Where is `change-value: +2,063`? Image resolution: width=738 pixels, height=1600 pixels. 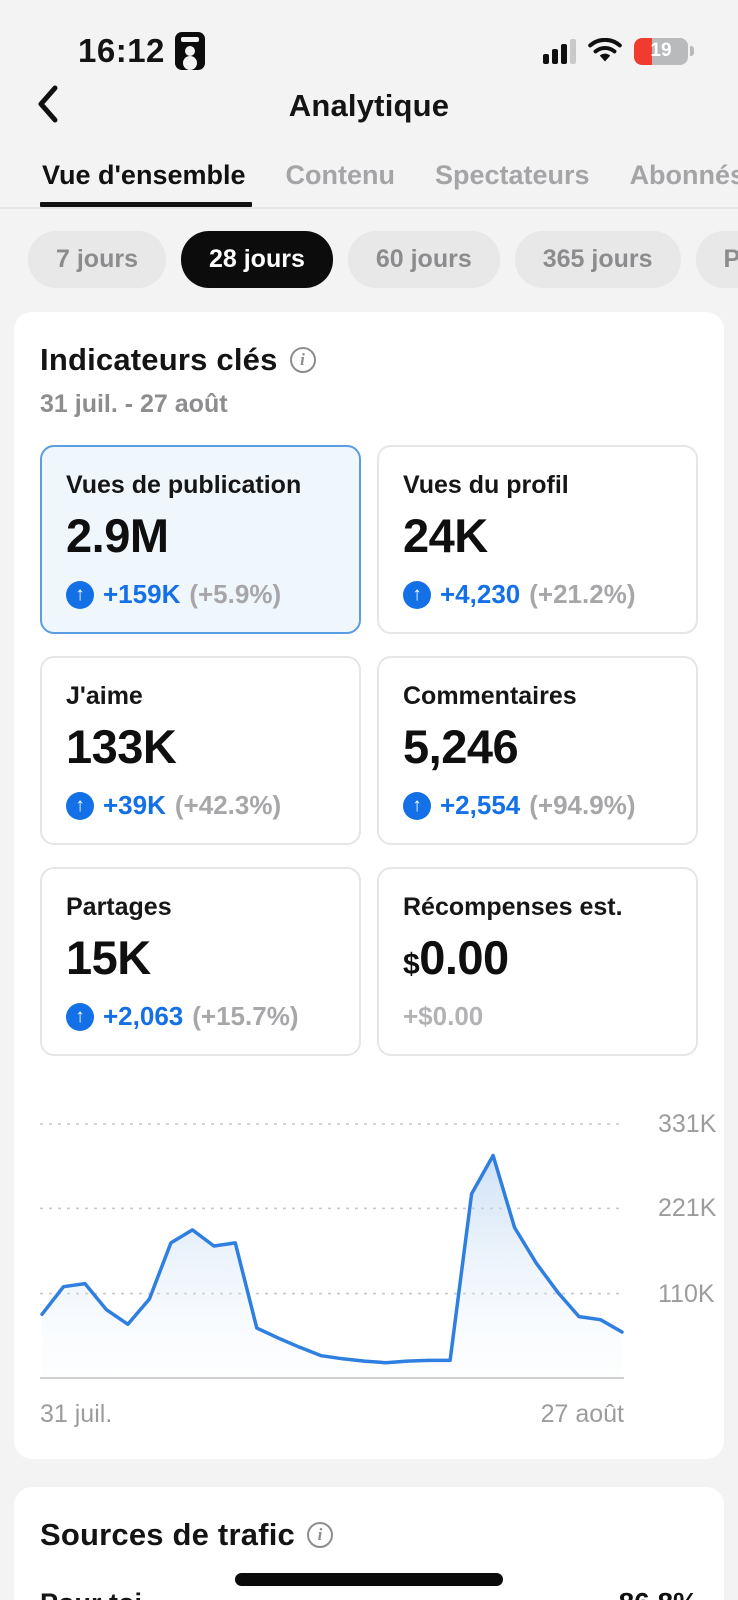 change-value: +2,063 is located at coordinates (143, 1016).